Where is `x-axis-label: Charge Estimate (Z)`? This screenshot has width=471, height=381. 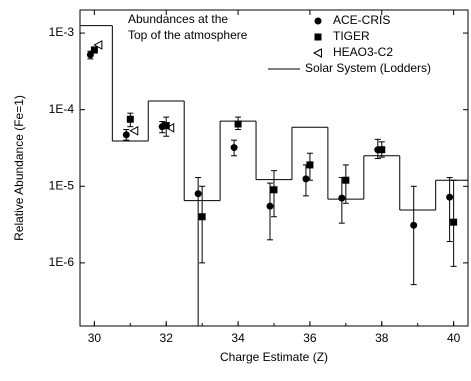 x-axis-label: Charge Estimate (Z) is located at coordinates (274, 357).